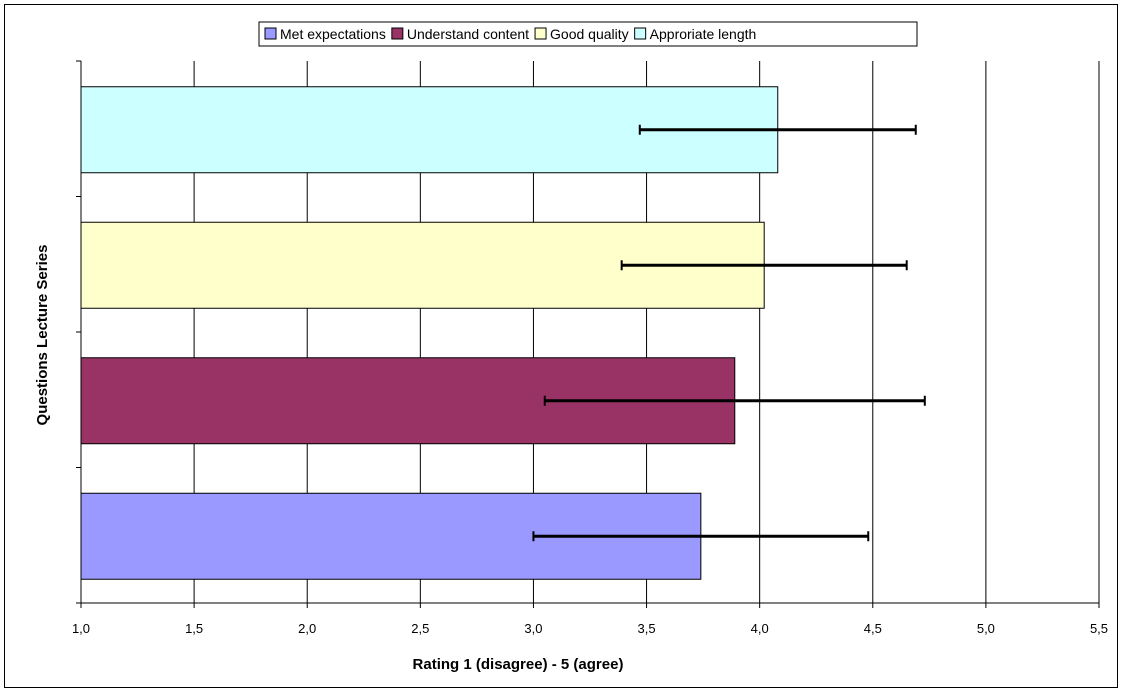 Image resolution: width=1124 pixels, height=692 pixels. I want to click on y-axis-title: Questions Lecture Series, so click(42, 335).